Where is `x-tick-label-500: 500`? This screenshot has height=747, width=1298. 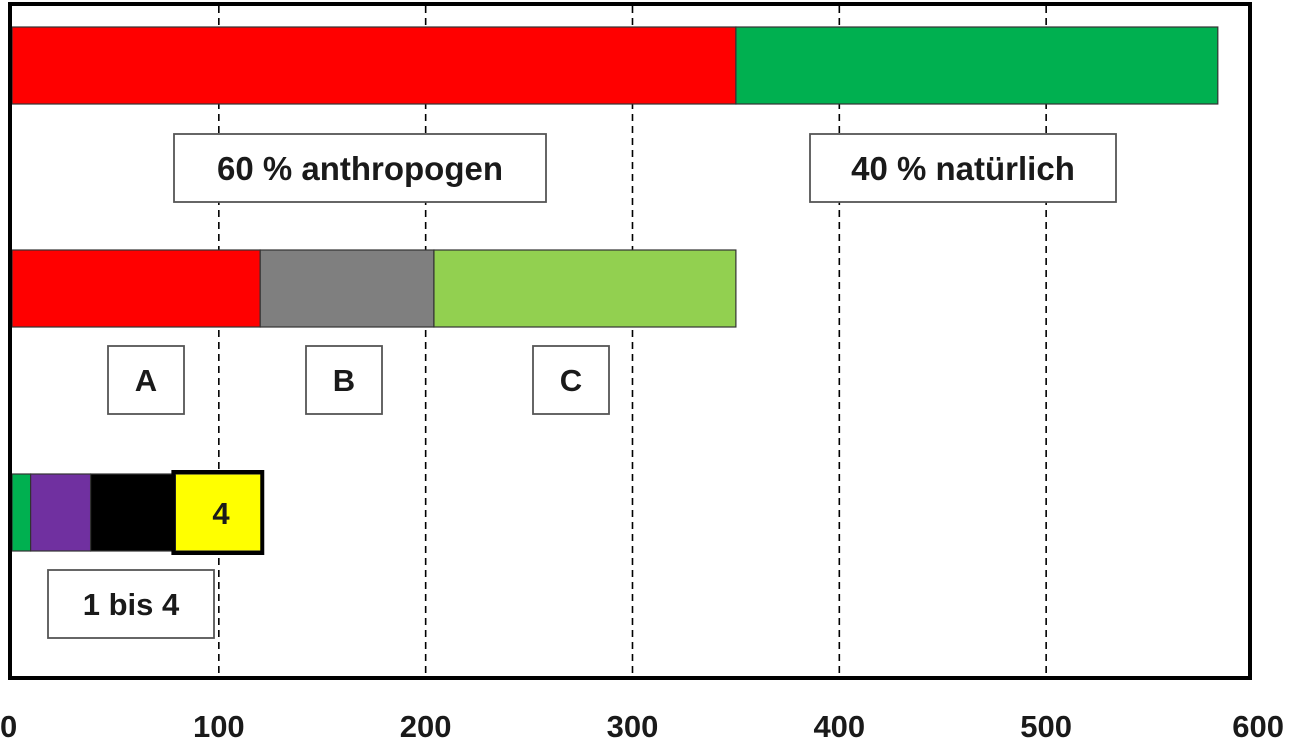
x-tick-label-500: 500 is located at coordinates (1046, 726).